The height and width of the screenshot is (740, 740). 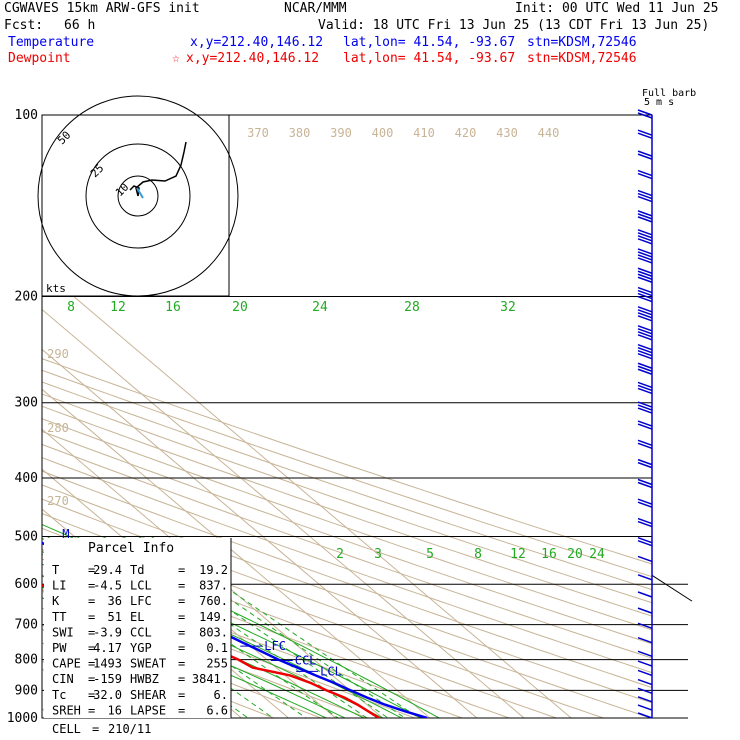 I want to click on pressure-tick-label: 400, so click(x=26, y=478).